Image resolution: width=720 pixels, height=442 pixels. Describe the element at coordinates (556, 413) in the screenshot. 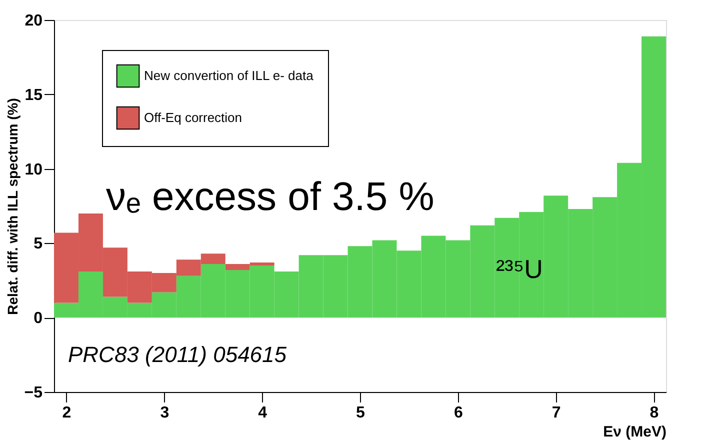

I see `x-tick-label: 7` at that location.